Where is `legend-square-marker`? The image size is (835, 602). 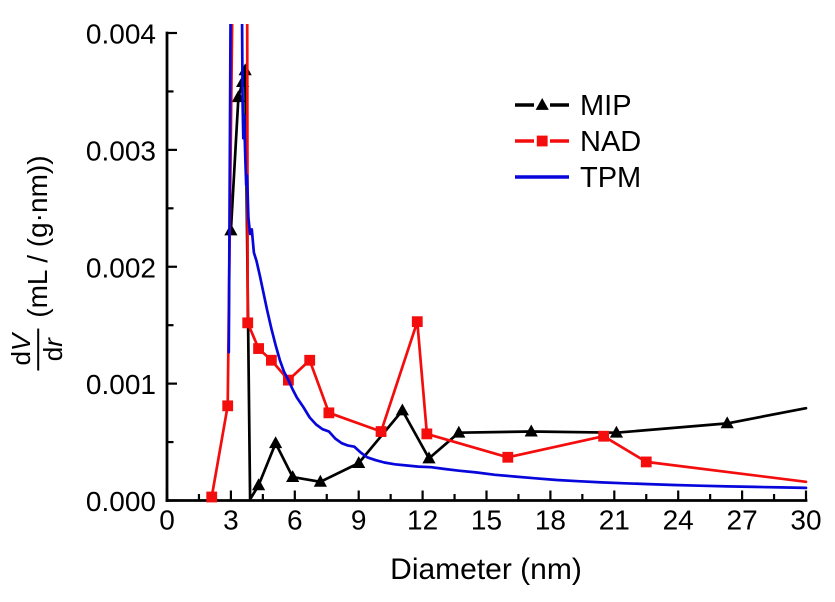
legend-square-marker is located at coordinates (542, 141).